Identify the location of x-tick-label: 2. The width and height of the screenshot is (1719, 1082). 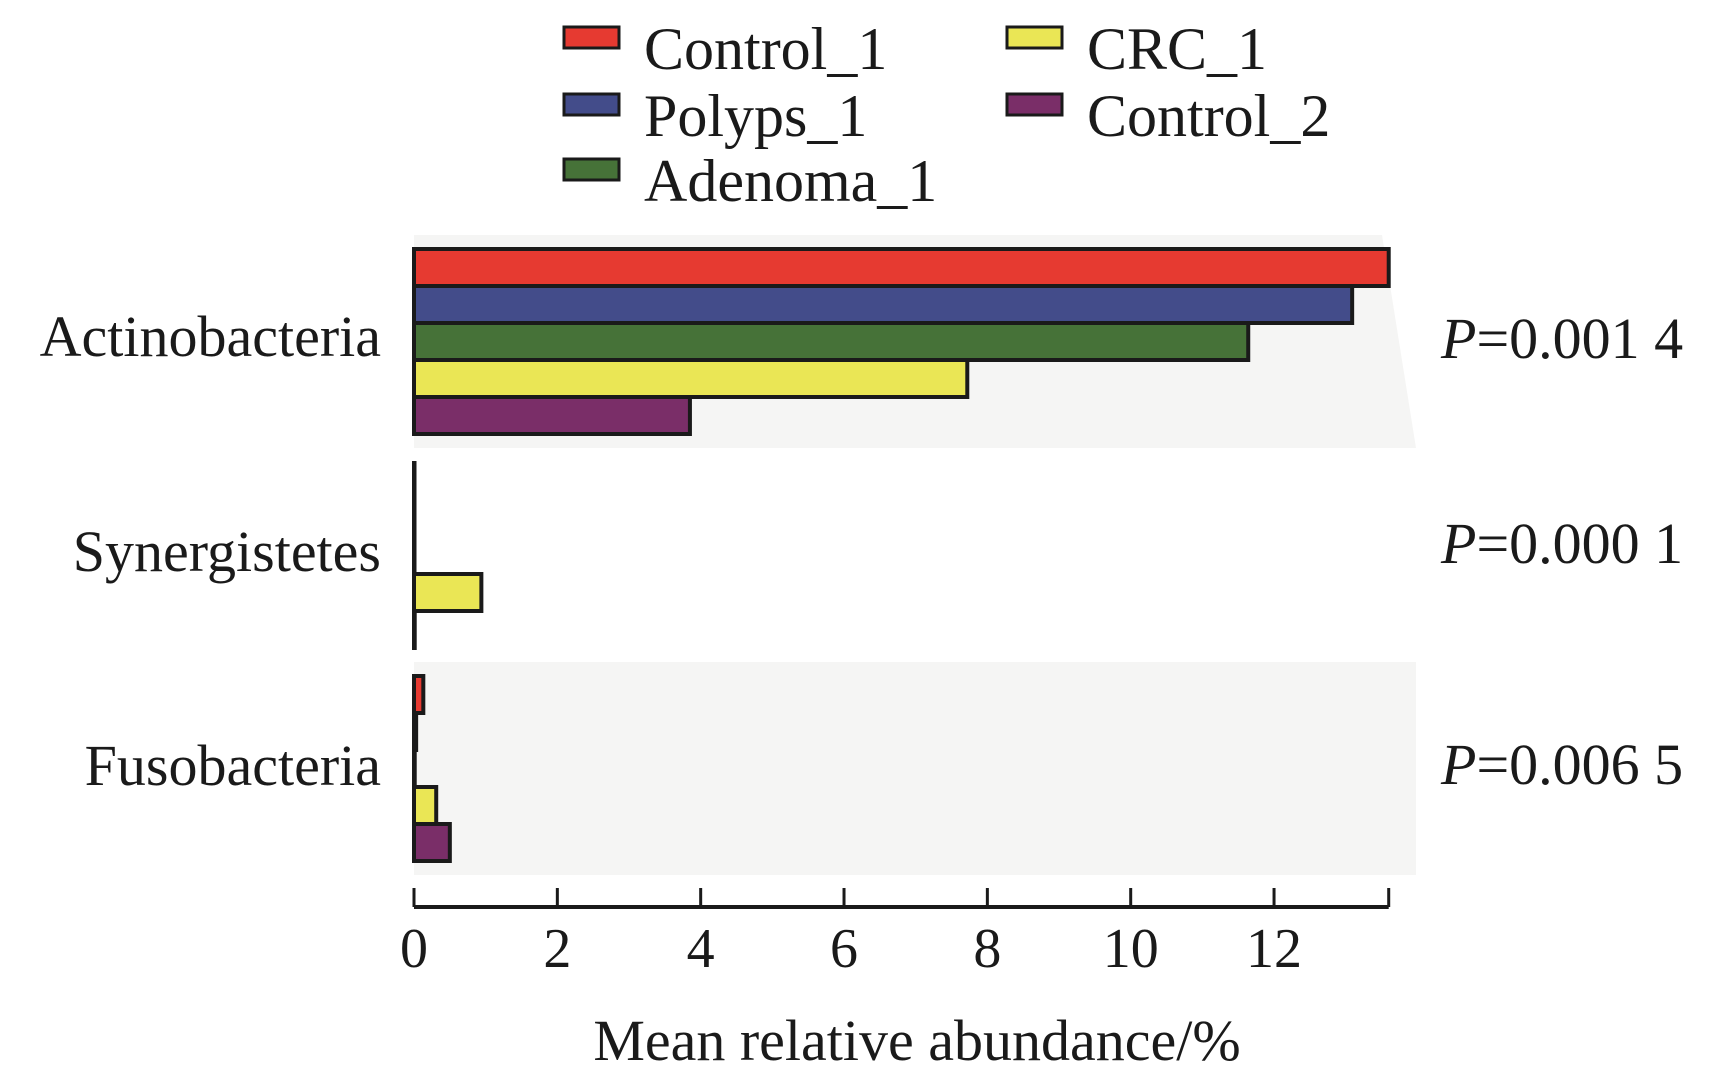
(557, 949).